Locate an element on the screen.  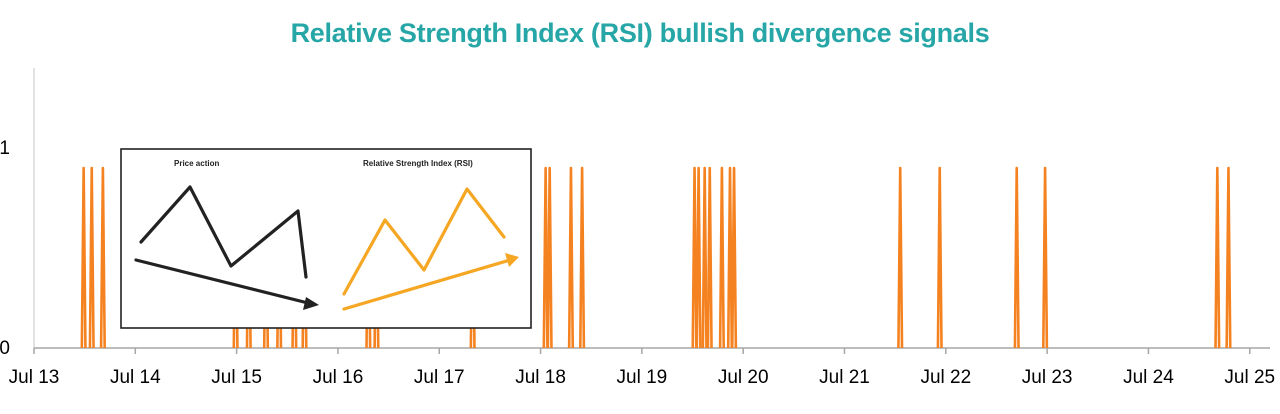
rsi-arrow-head is located at coordinates (512, 260).